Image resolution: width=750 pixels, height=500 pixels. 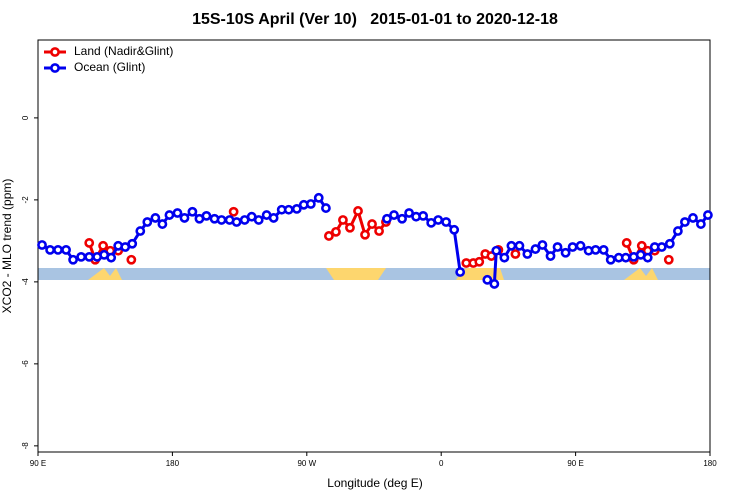 What do you see at coordinates (379, 237) in the screenshot?
I see `series-line` at bounding box center [379, 237].